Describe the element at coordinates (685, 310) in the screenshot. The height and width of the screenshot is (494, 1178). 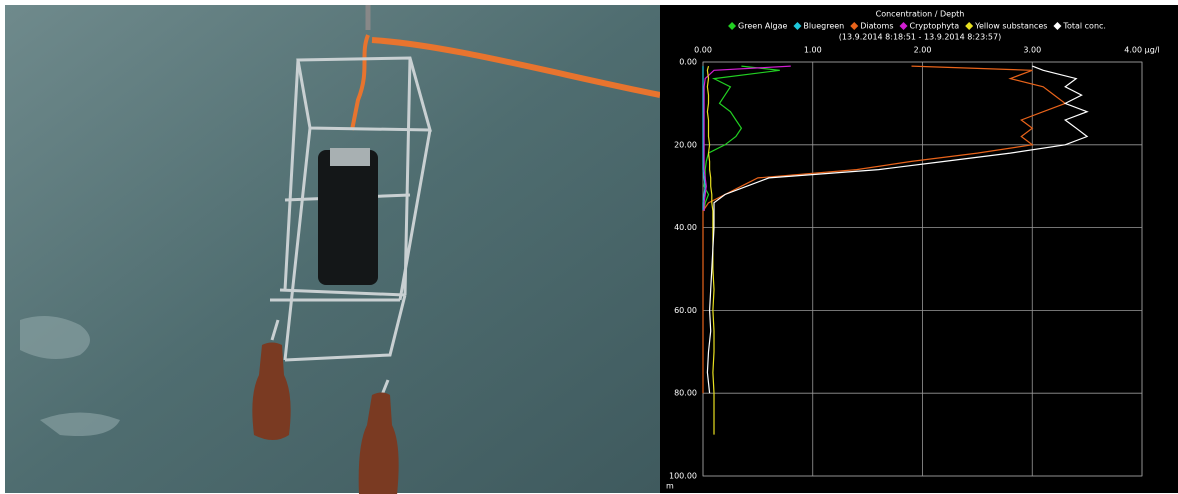
I see `y-tick-label: 60.00` at that location.